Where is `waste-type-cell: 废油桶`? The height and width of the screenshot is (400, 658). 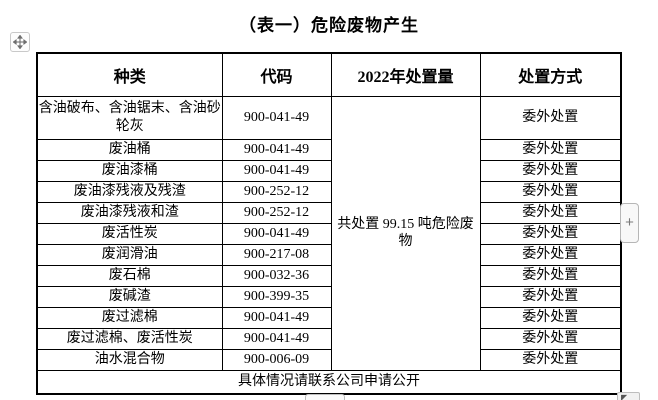
waste-type-cell: 废油桶 is located at coordinates (129, 149).